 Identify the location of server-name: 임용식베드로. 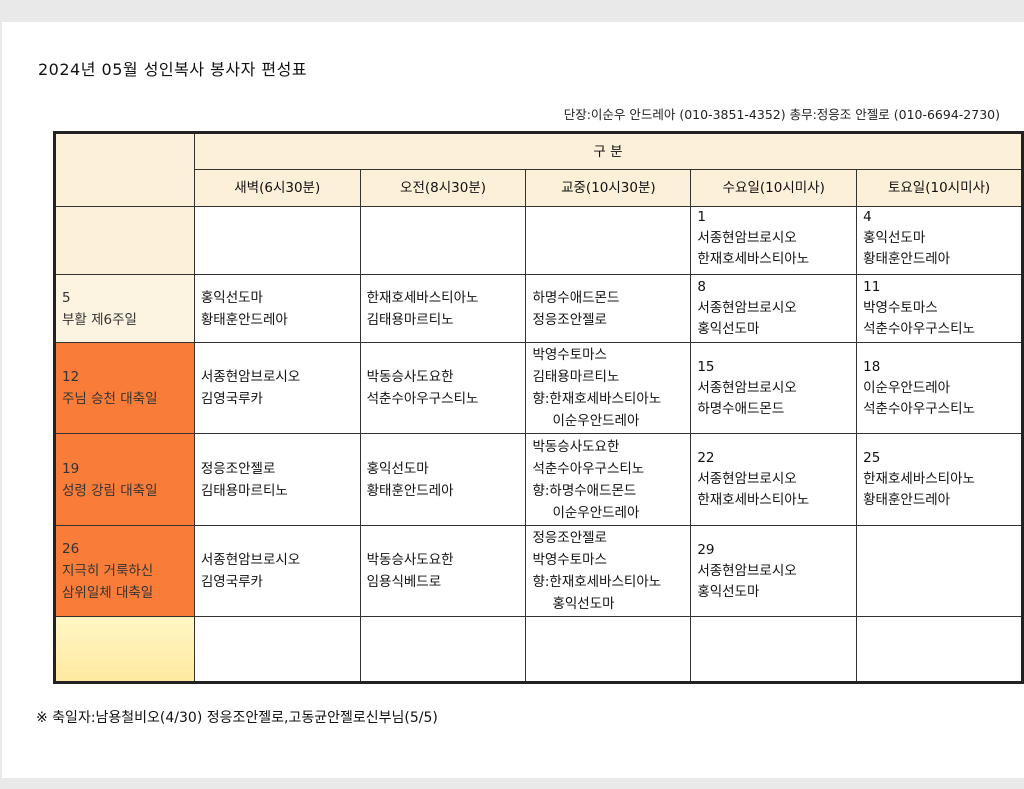
(404, 582).